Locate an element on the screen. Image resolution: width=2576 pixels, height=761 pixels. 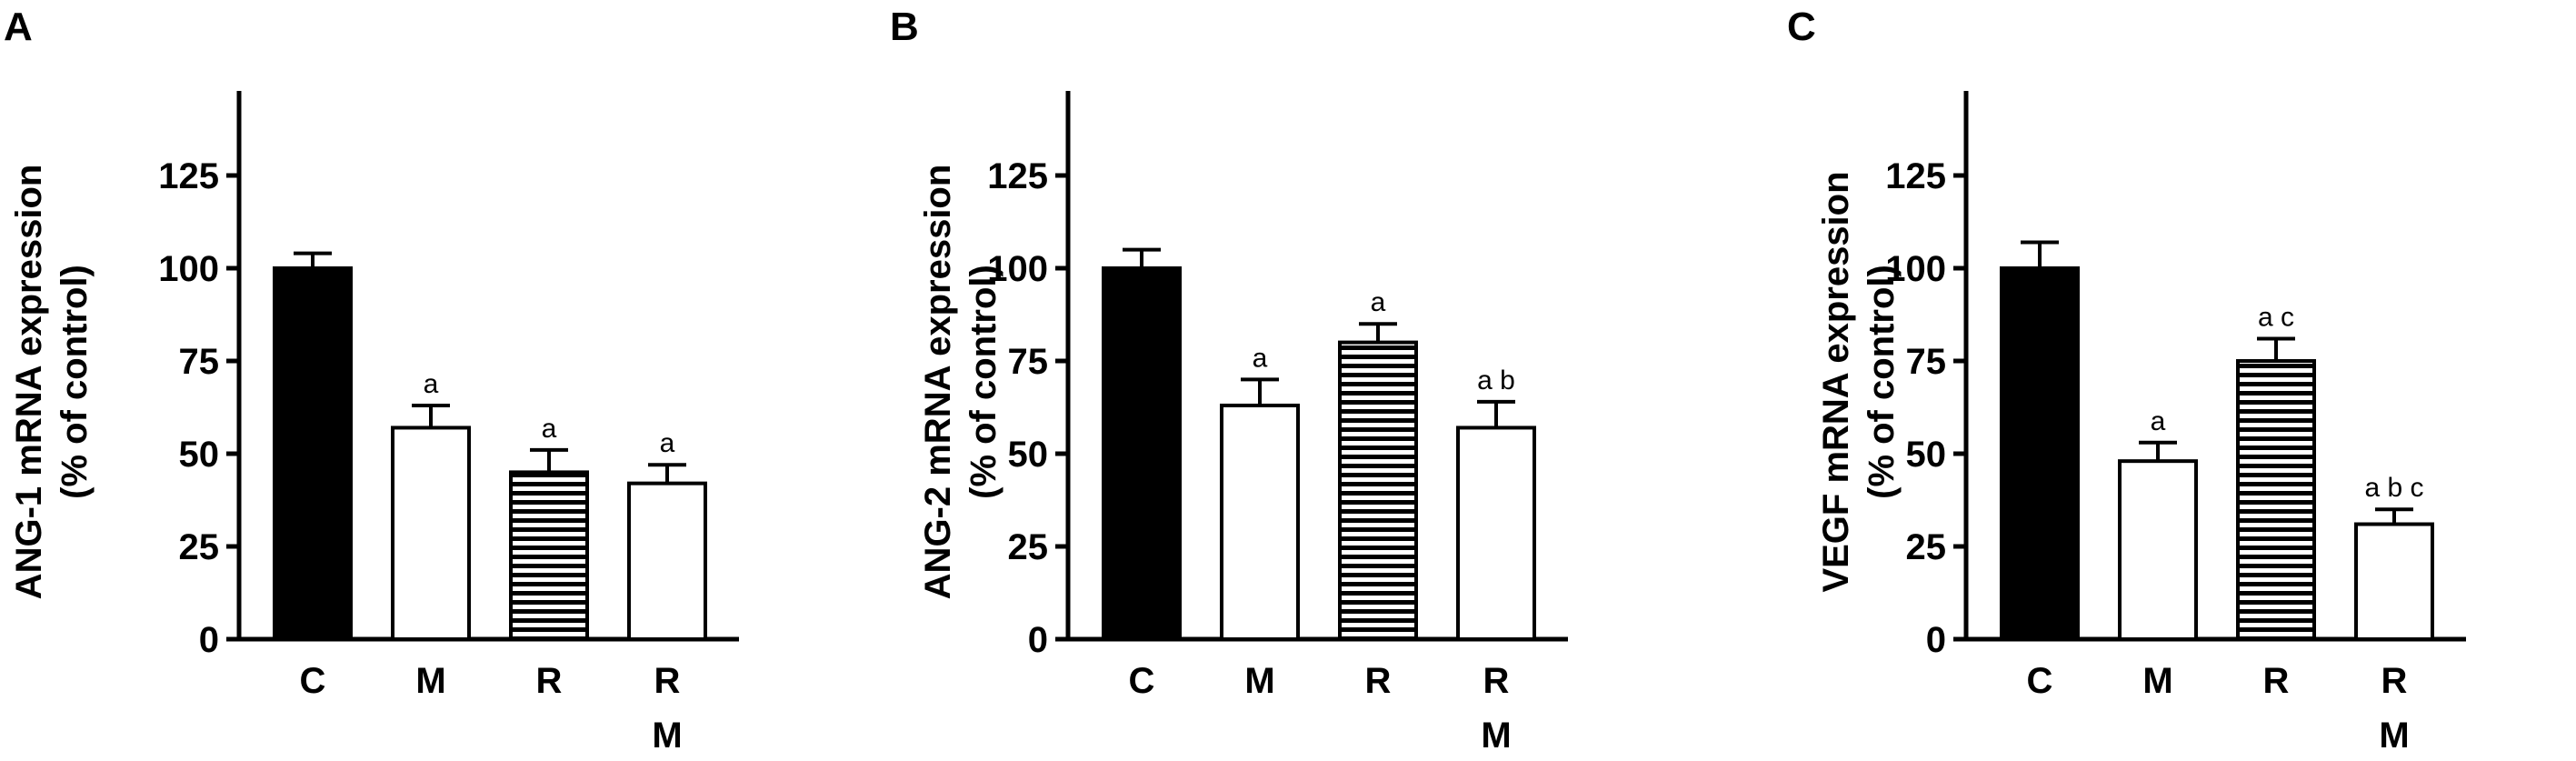
y-axis-label: VEGF mRNA expression is located at coordinates (1836, 381).